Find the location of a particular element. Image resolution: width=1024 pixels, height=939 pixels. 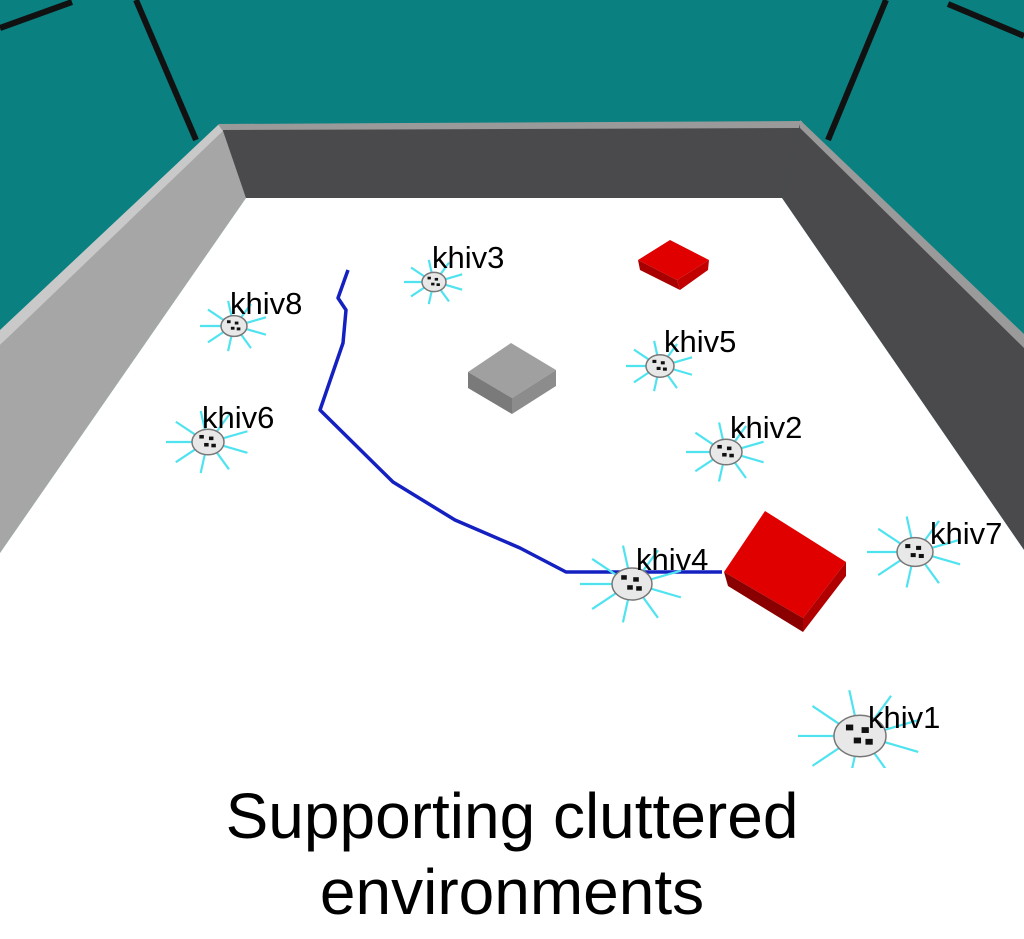

arena-back-wall-top is located at coordinates (510, 125).